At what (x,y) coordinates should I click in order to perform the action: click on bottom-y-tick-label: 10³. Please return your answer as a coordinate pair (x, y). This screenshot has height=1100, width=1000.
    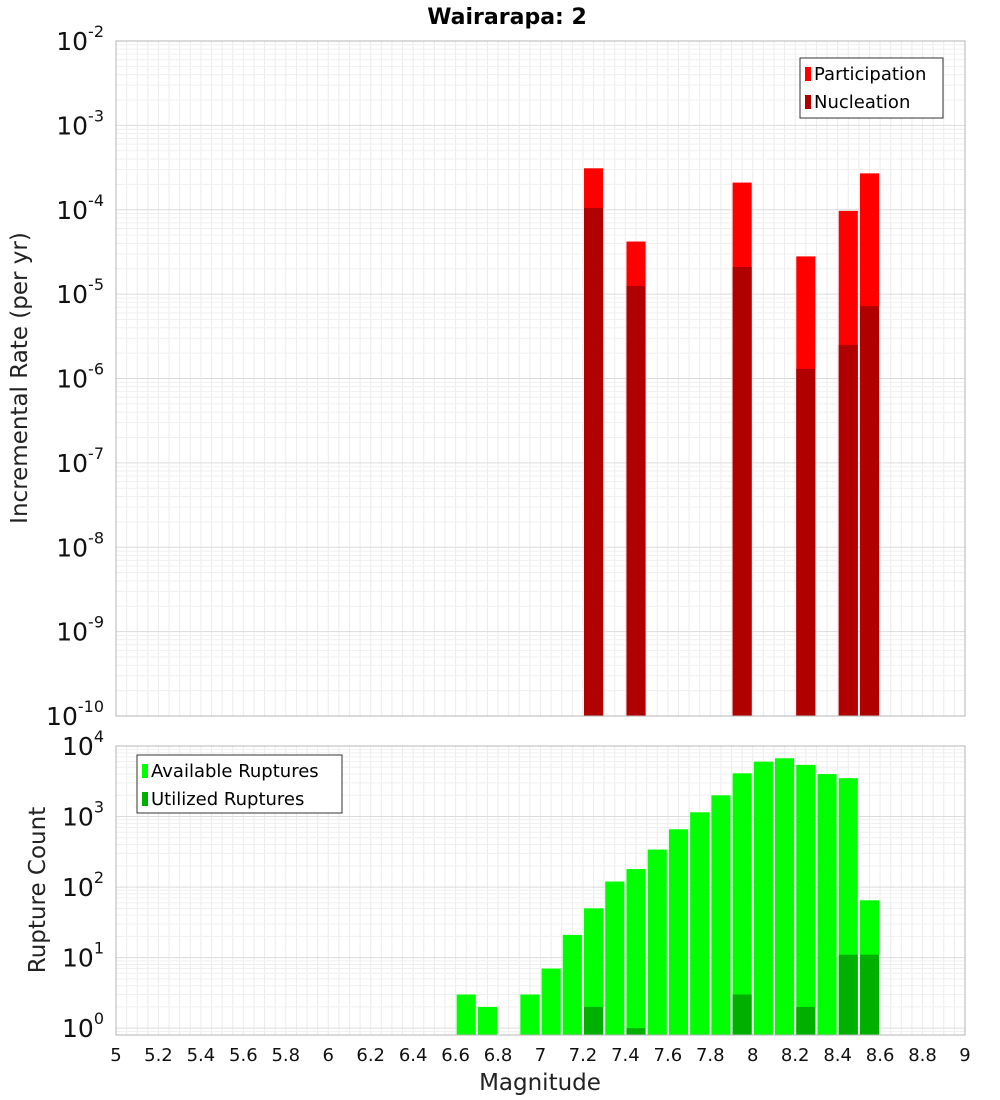
    Looking at the image, I should click on (83, 815).